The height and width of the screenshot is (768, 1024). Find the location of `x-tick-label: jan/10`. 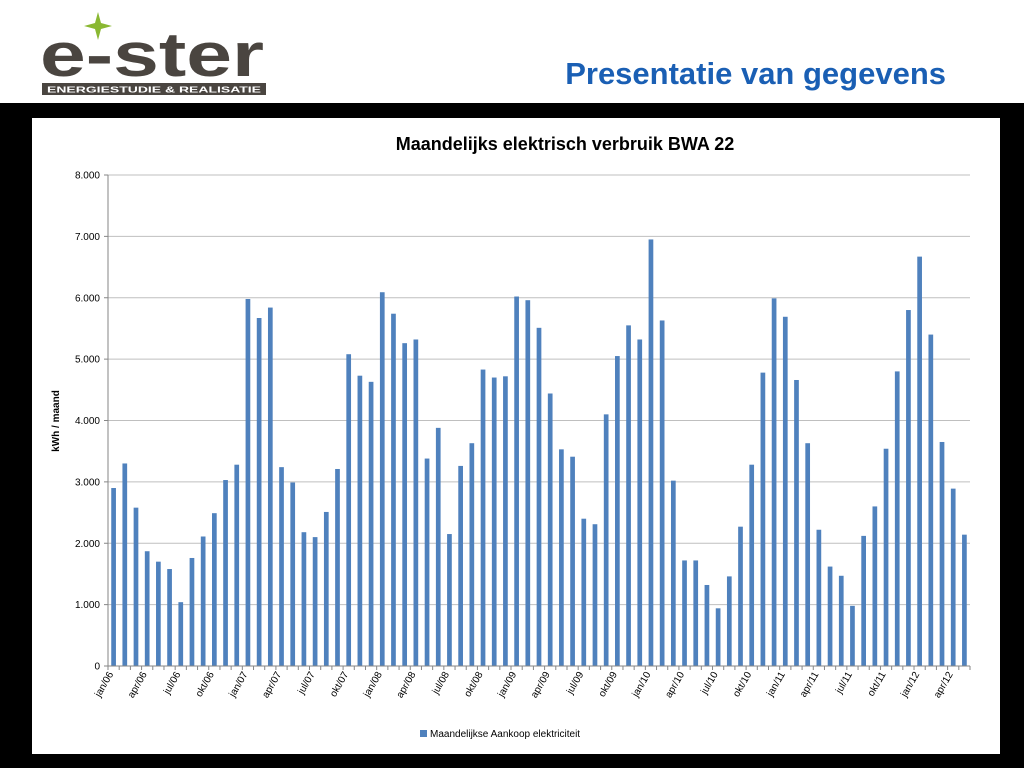

x-tick-label: jan/10 is located at coordinates (642, 685).